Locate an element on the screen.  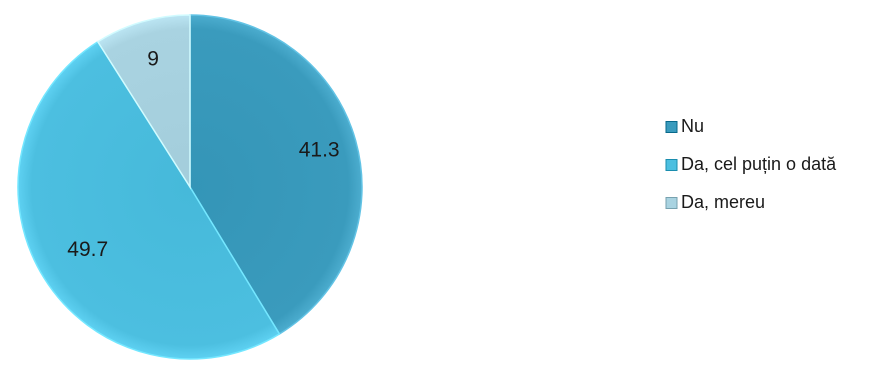
data-label-3: 9 is located at coordinates (153, 58).